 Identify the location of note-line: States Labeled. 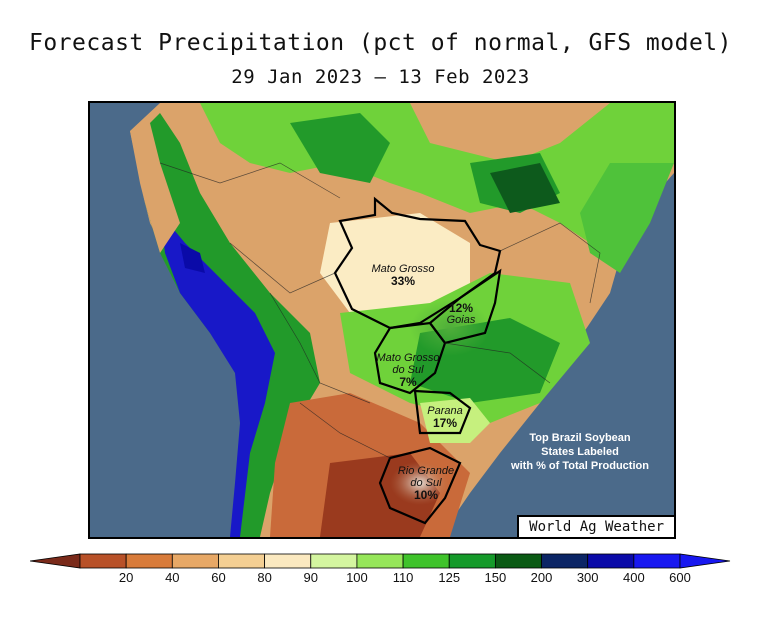
(580, 452).